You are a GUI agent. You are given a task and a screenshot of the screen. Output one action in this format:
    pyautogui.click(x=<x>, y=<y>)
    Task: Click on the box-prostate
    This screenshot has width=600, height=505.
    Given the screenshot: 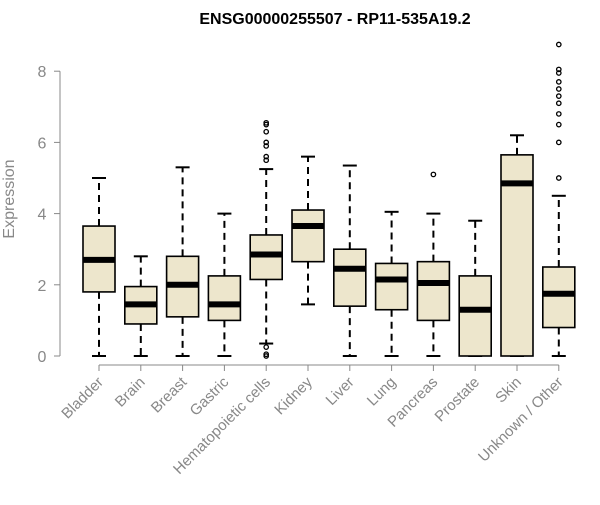 What is the action you would take?
    pyautogui.click(x=475, y=288)
    